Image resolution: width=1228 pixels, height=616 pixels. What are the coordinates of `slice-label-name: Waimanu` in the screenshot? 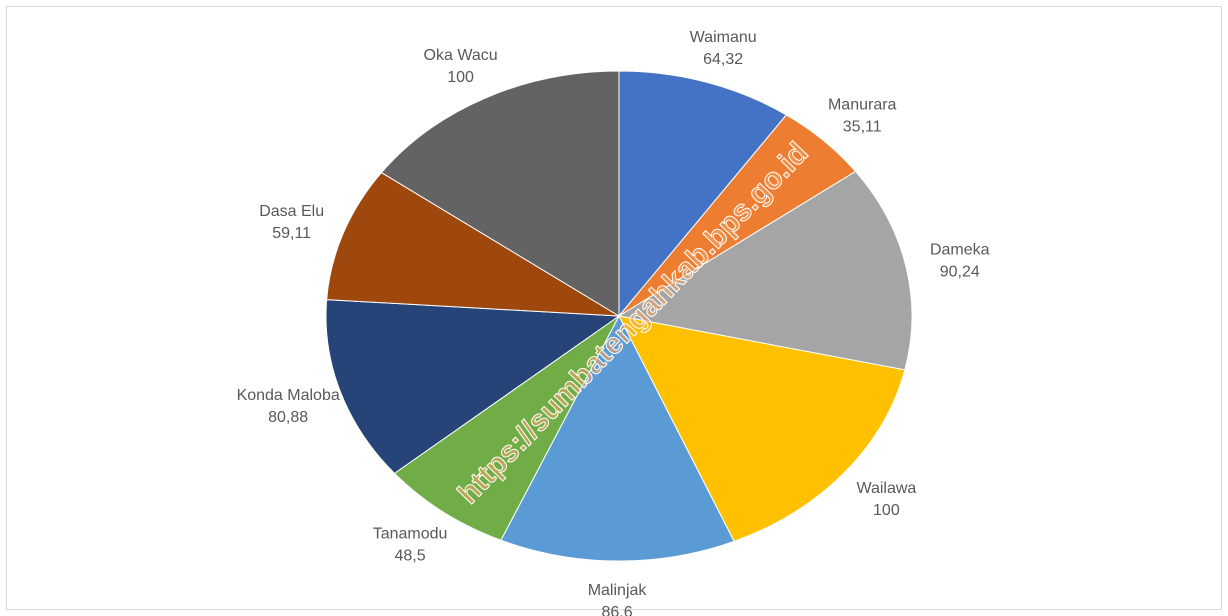 It's located at (723, 37).